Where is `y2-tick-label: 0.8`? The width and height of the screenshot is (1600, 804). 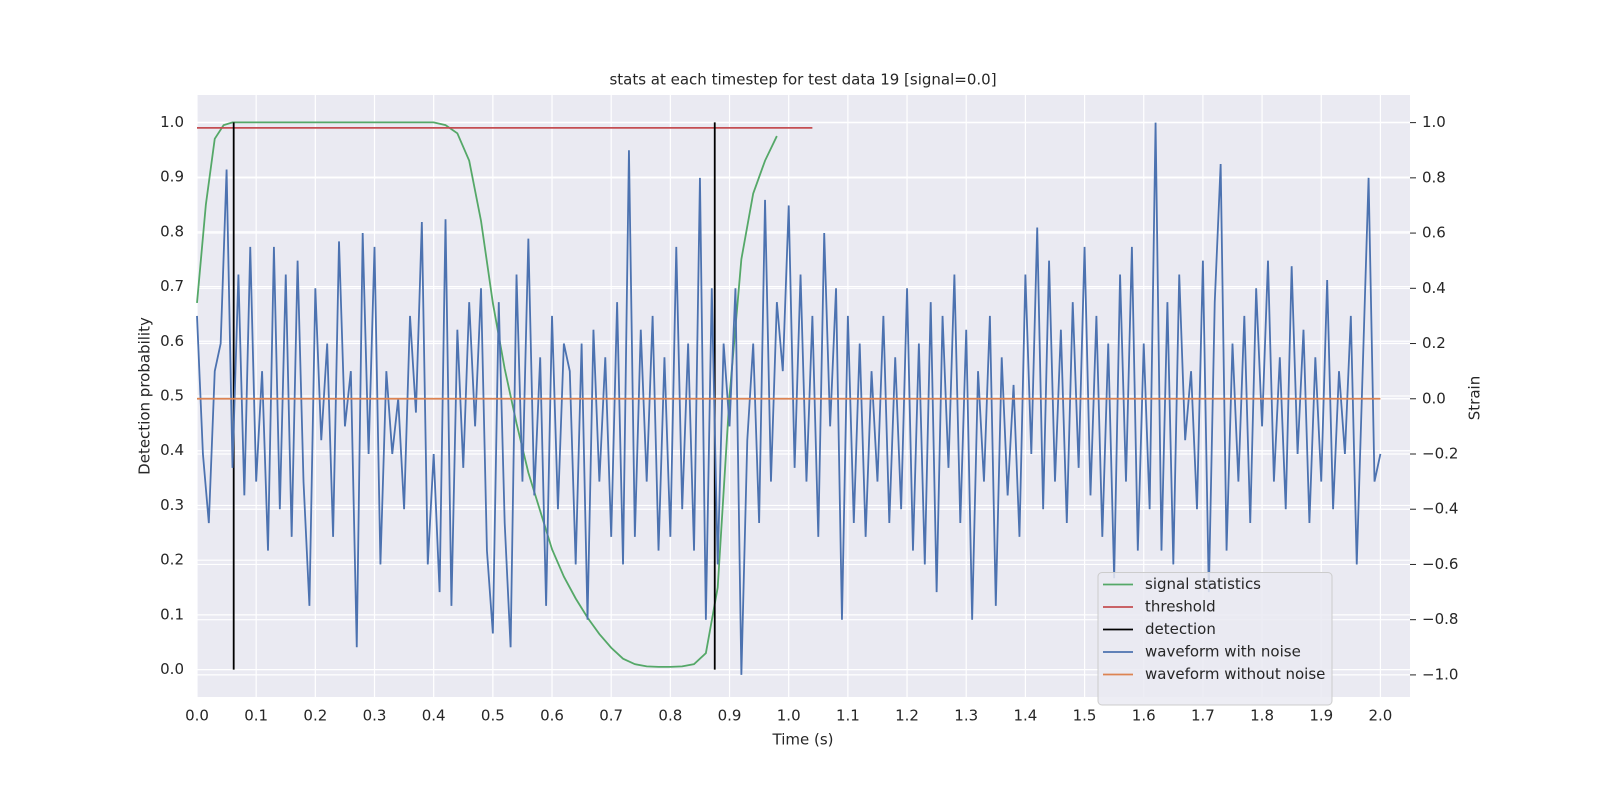
y2-tick-label: 0.8 is located at coordinates (1434, 177).